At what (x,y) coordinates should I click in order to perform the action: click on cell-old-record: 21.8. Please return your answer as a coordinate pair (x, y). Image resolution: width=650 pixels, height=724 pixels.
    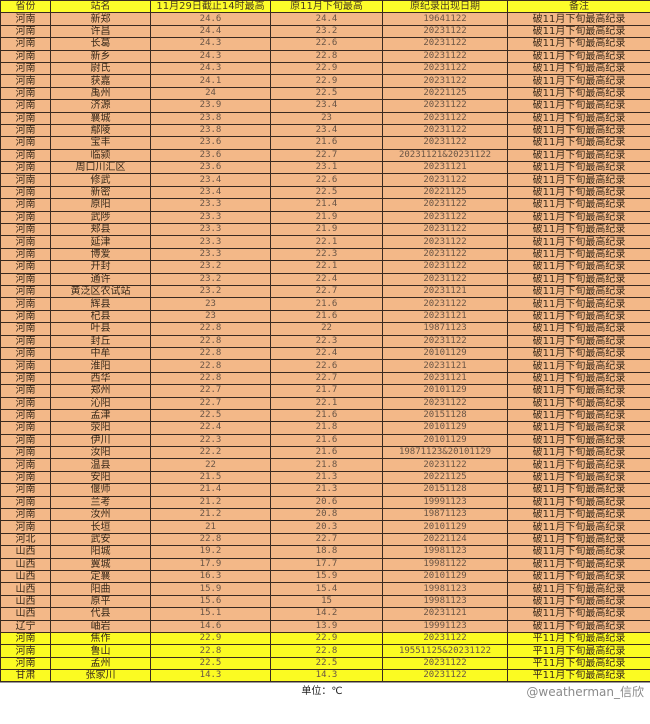
    Looking at the image, I should click on (326, 428).